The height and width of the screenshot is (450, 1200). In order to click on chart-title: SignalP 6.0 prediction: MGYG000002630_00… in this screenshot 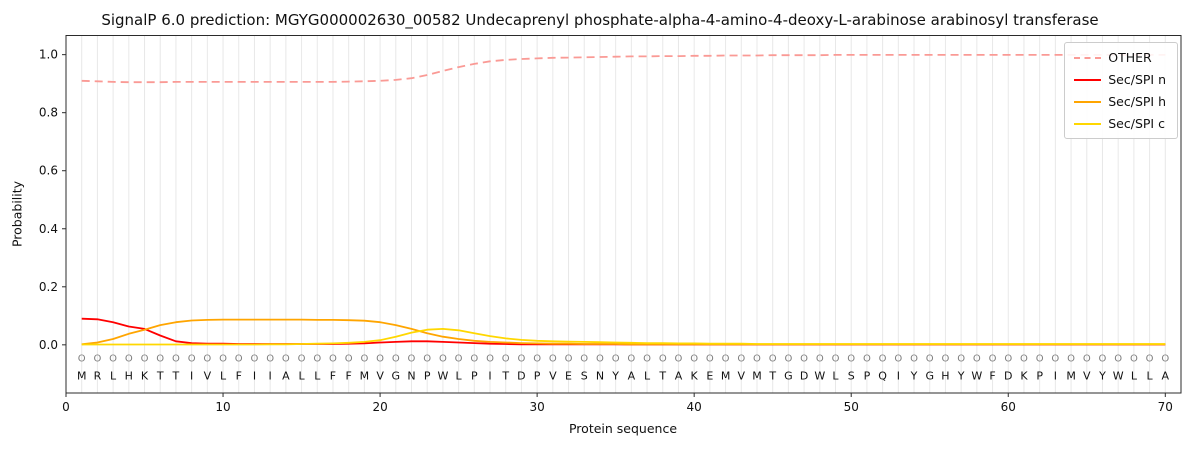, I will do `click(600, 20)`.